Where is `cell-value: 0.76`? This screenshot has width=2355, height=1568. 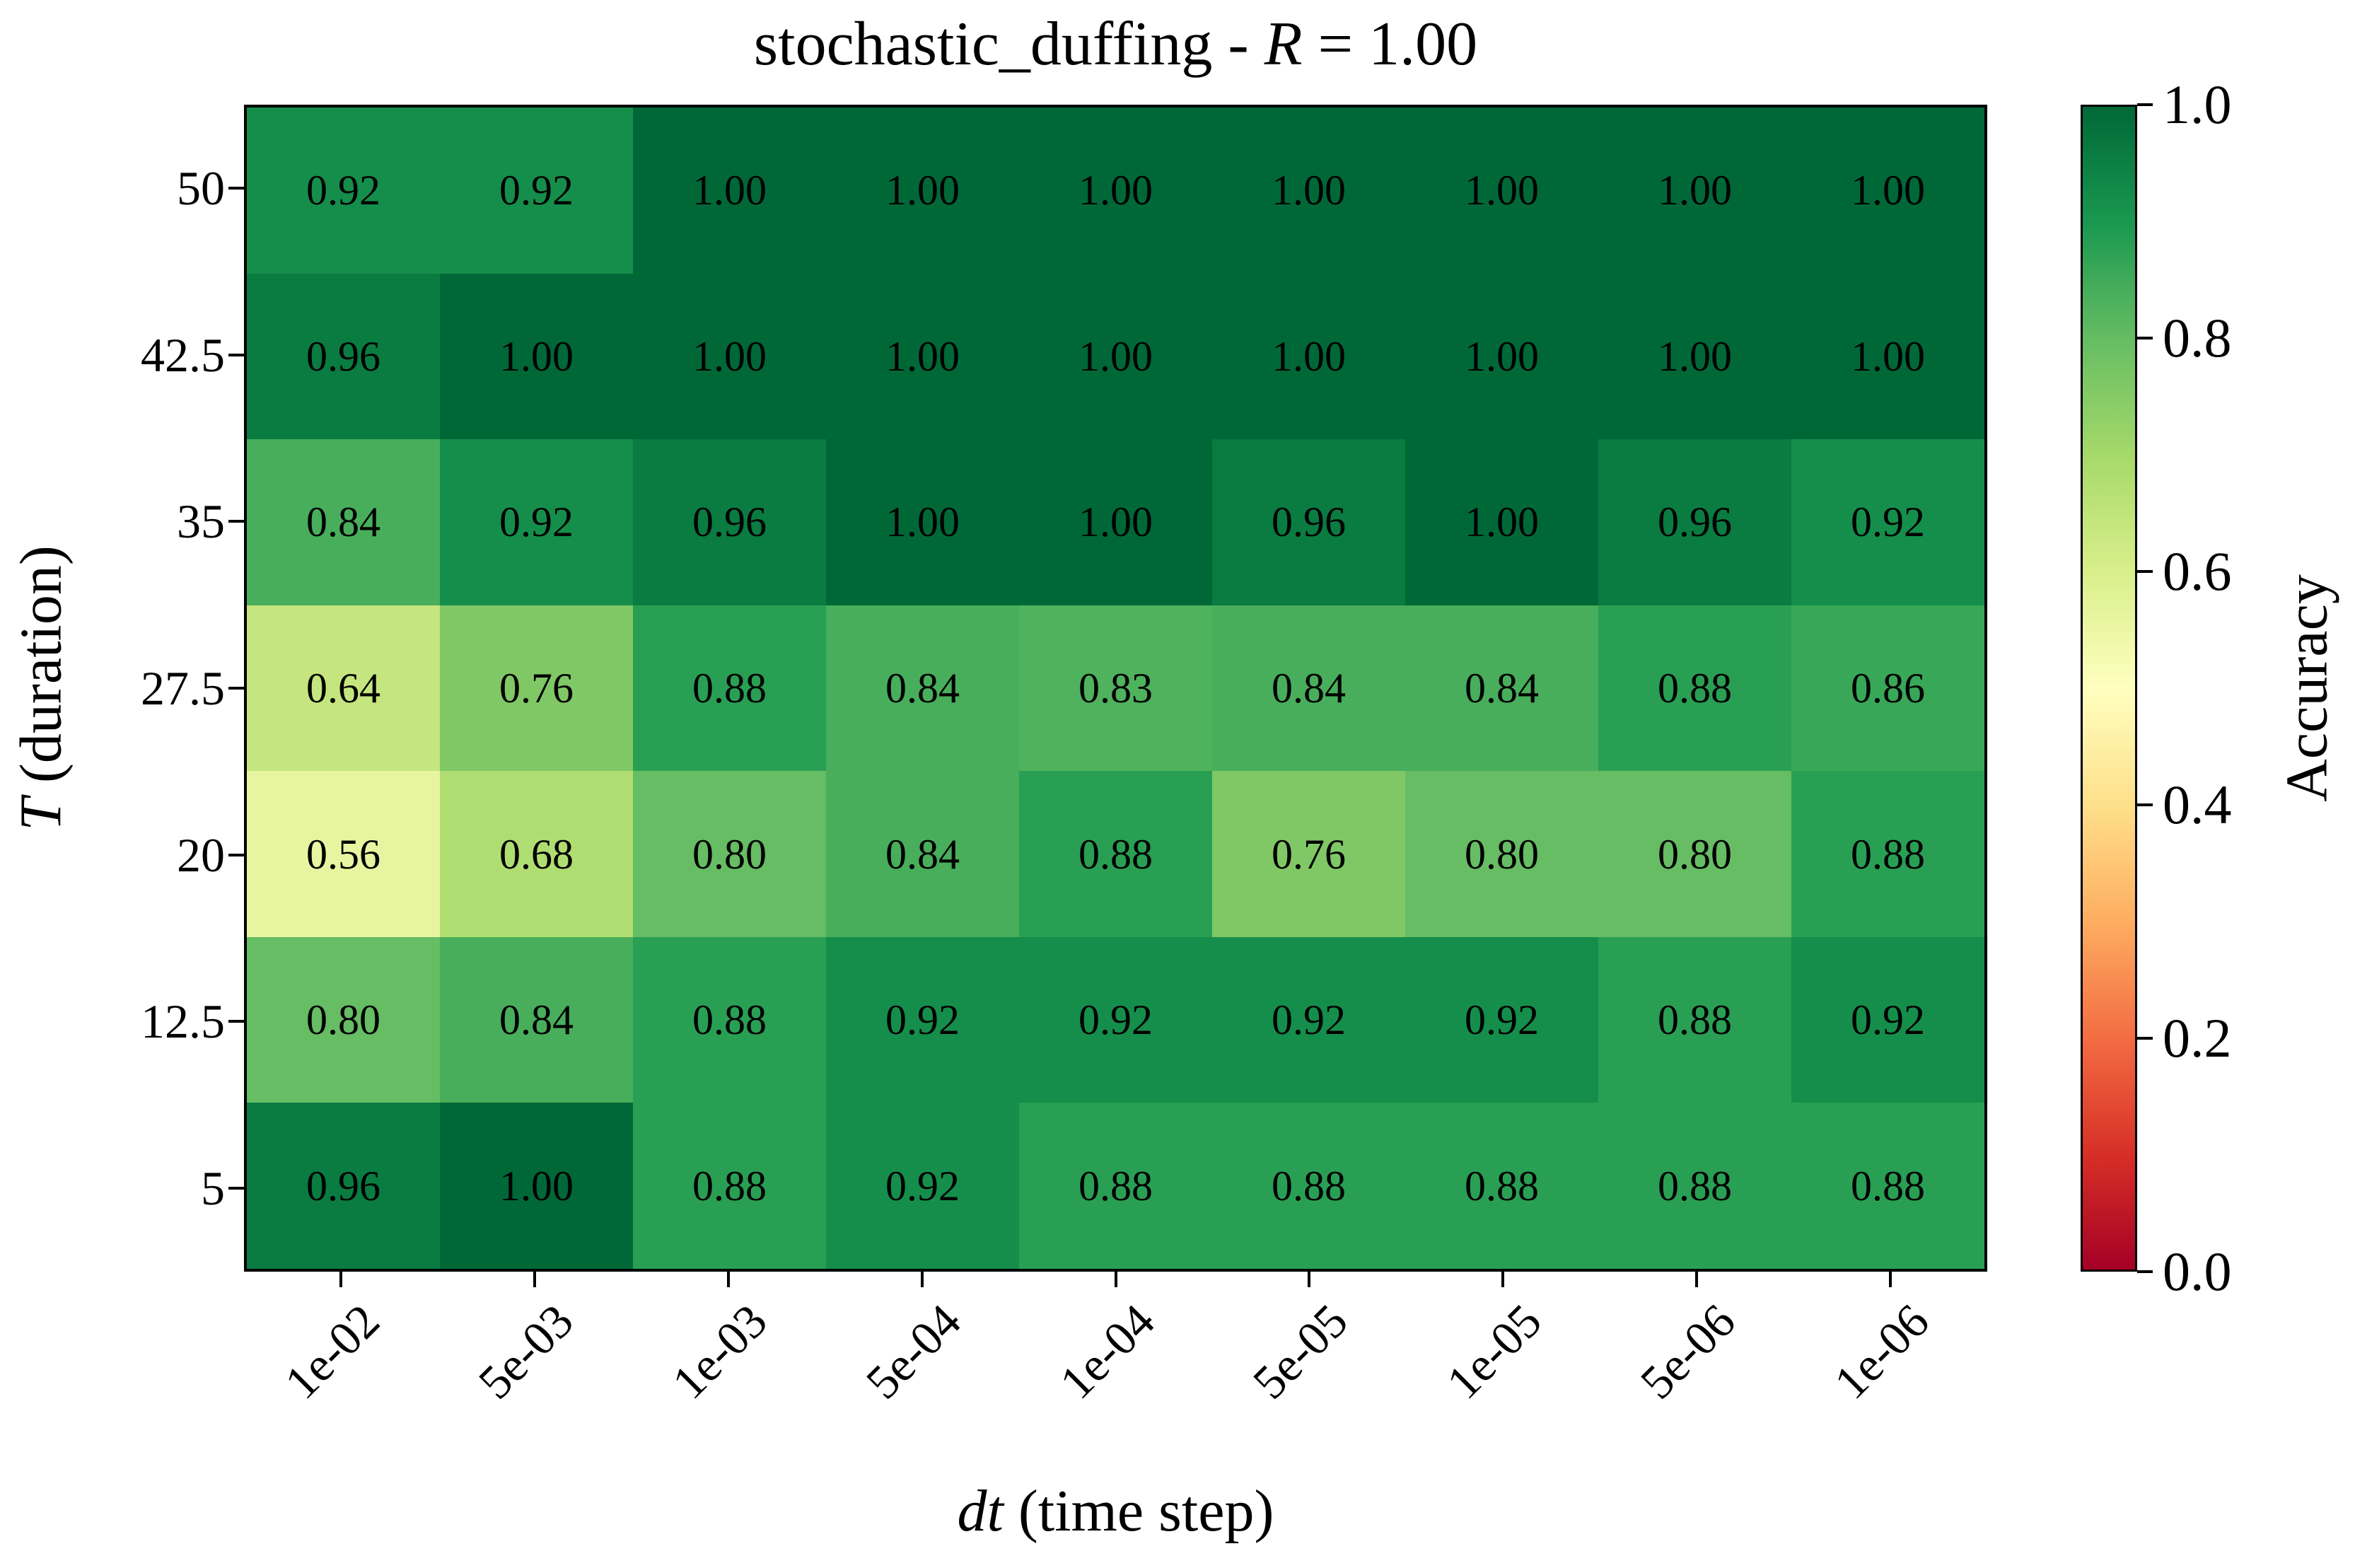
cell-value: 0.76 is located at coordinates (1309, 854).